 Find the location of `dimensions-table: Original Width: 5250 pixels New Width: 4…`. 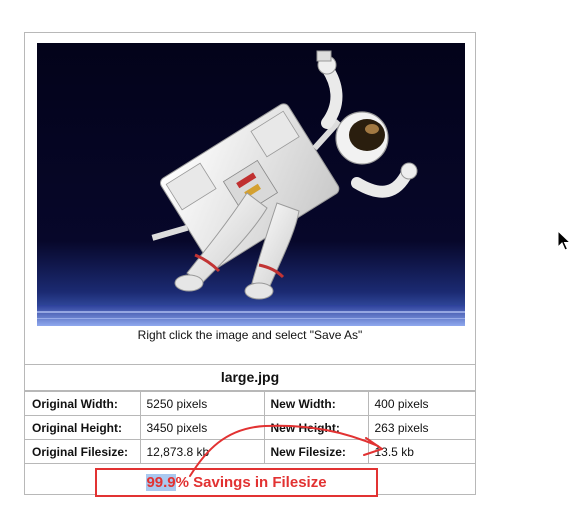

dimensions-table: Original Width: 5250 pixels New Width: 4… is located at coordinates (250, 427).